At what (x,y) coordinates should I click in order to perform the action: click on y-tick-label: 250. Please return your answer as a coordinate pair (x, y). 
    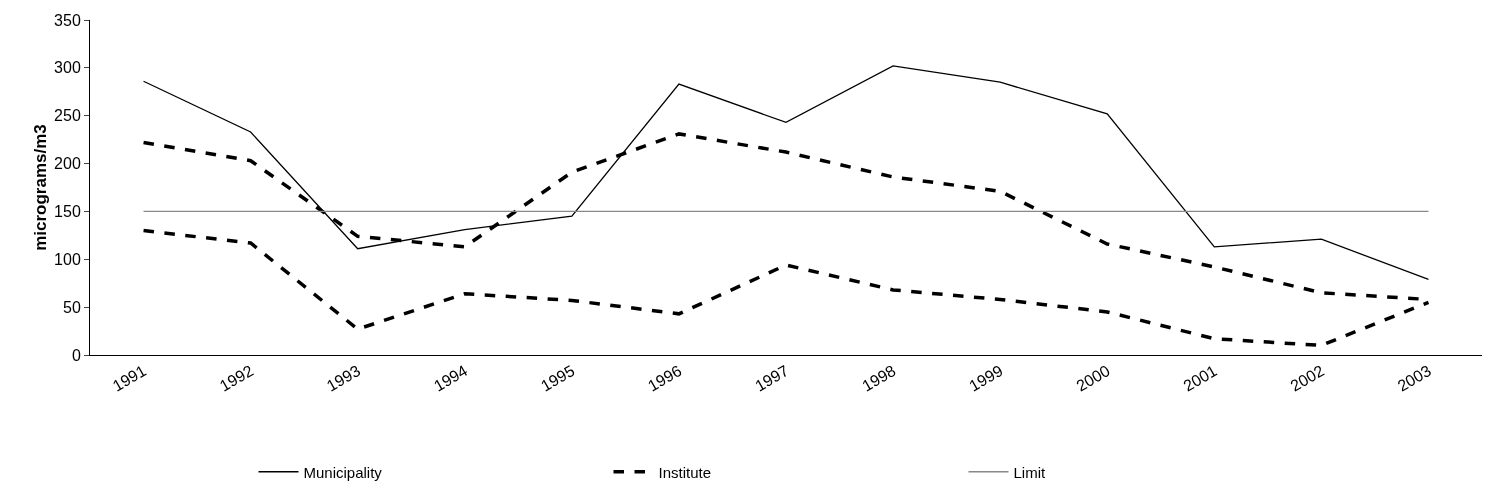
    Looking at the image, I should click on (67, 116).